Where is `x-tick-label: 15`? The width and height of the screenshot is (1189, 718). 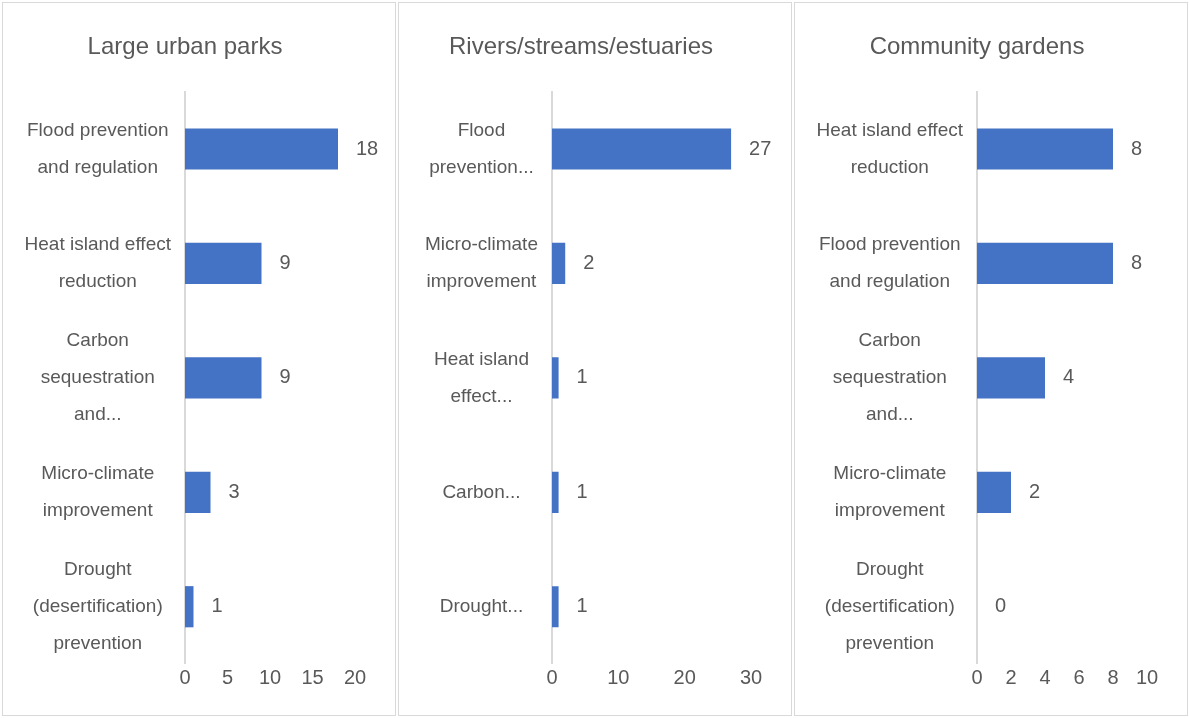
x-tick-label: 15 is located at coordinates (312, 677).